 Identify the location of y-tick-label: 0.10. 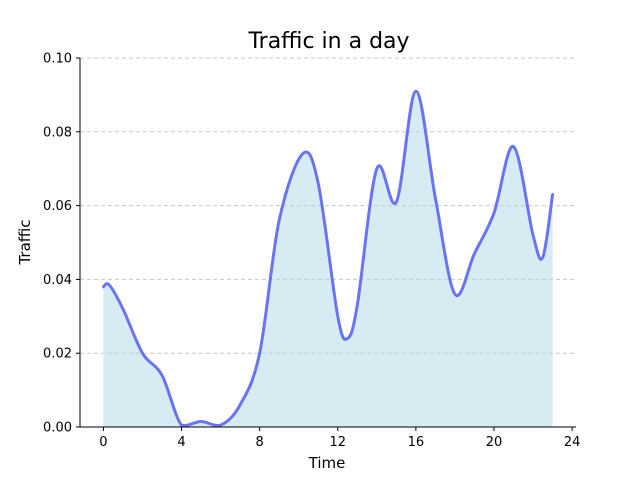
(57, 59).